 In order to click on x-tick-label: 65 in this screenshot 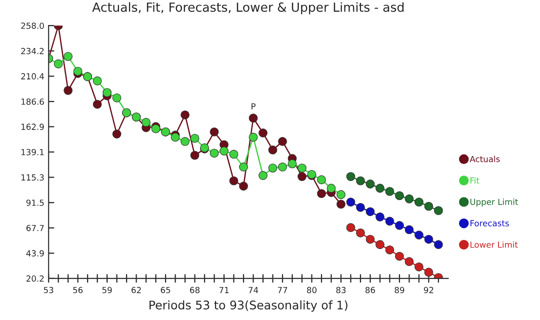, I will do `click(165, 290)`.